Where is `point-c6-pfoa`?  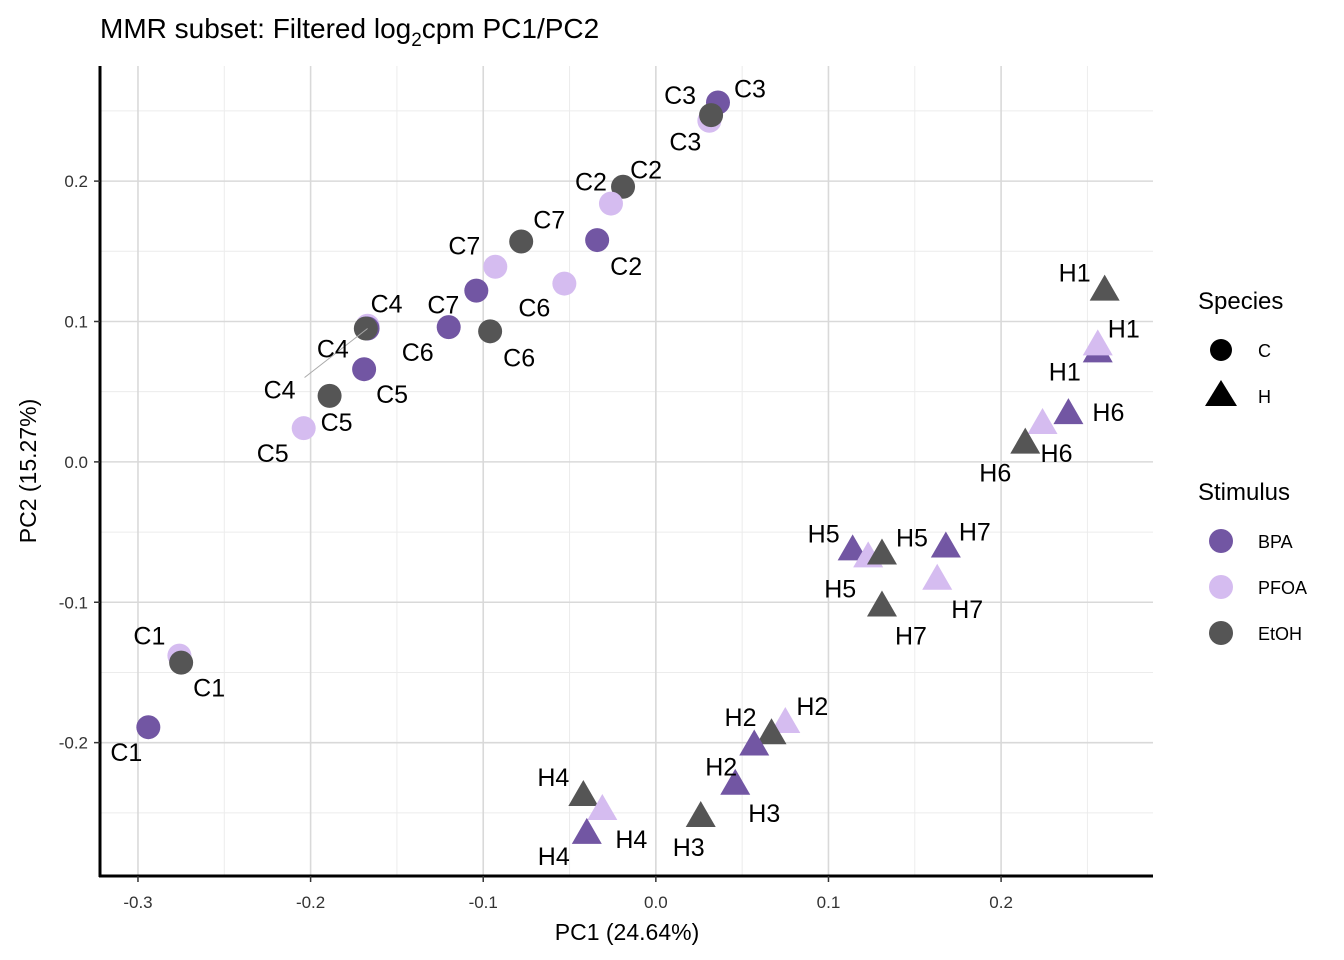
point-c6-pfoa is located at coordinates (564, 283).